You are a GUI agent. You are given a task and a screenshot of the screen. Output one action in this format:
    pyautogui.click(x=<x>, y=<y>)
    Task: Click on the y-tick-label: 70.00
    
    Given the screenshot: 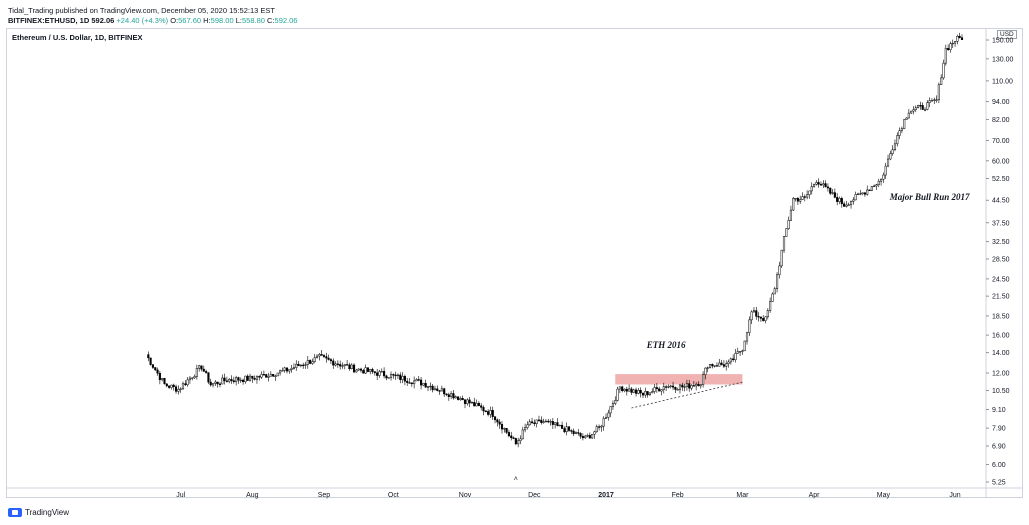 What is the action you would take?
    pyautogui.click(x=1001, y=141)
    